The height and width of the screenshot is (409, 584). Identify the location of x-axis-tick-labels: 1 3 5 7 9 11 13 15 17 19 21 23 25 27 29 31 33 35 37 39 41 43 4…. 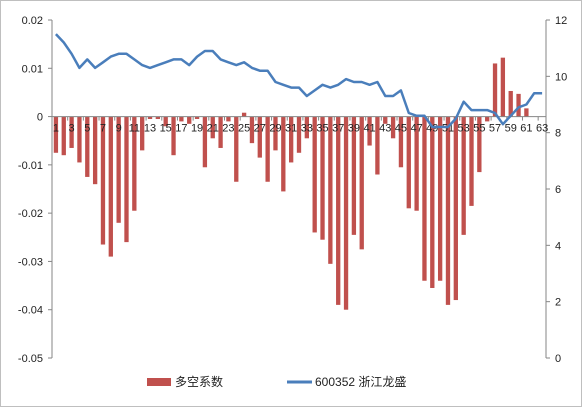
(300, 129).